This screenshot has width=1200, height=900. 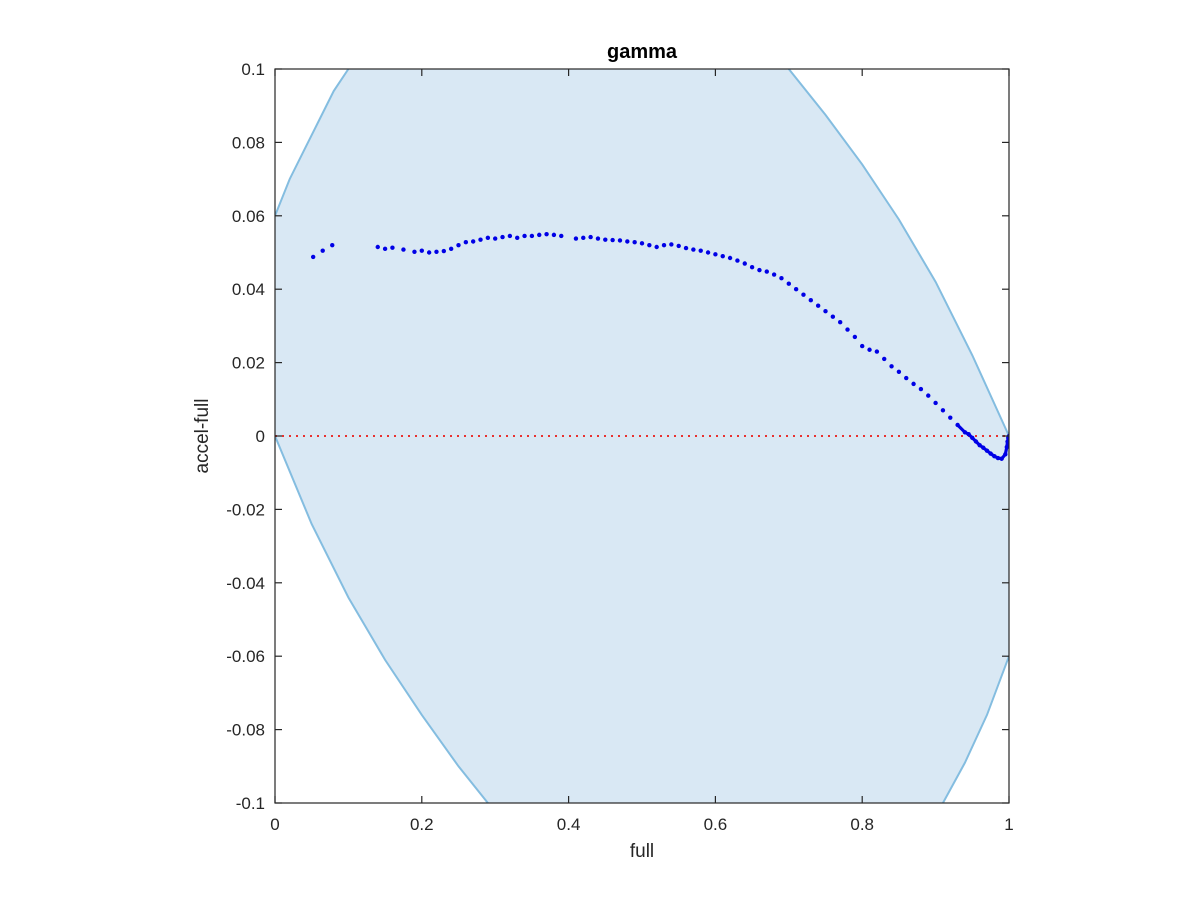 I want to click on region-edge-lower-right, so click(x=975, y=729).